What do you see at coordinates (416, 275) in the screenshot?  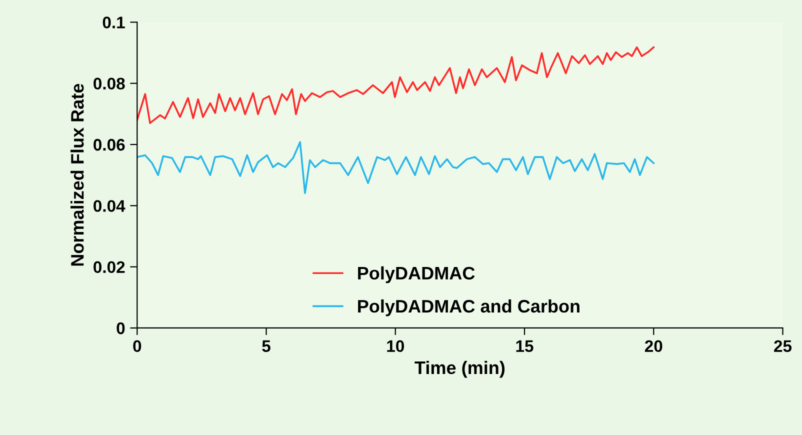 I see `legend-label: PolyDADMAC` at bounding box center [416, 275].